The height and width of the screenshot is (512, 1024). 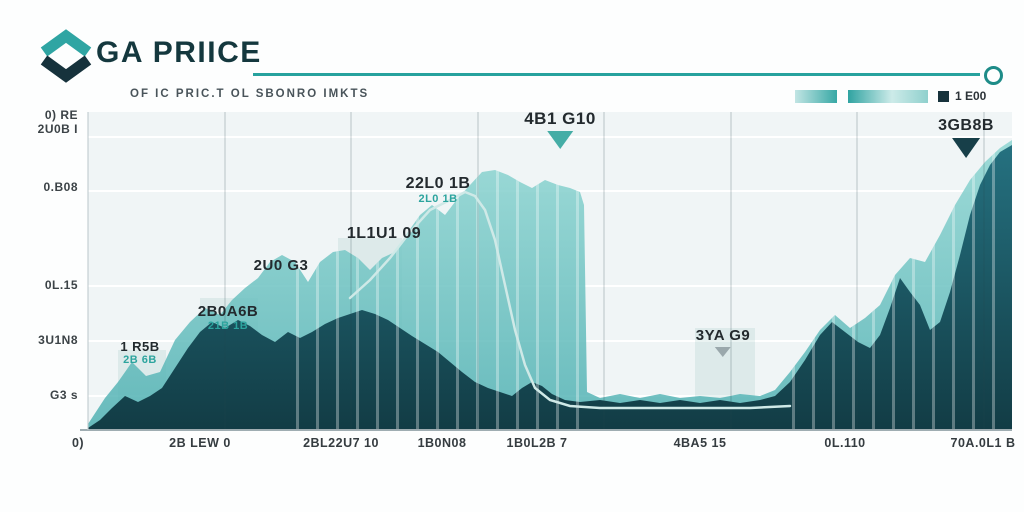 What do you see at coordinates (993, 75) in the screenshot?
I see `rule-end-ring-icon` at bounding box center [993, 75].